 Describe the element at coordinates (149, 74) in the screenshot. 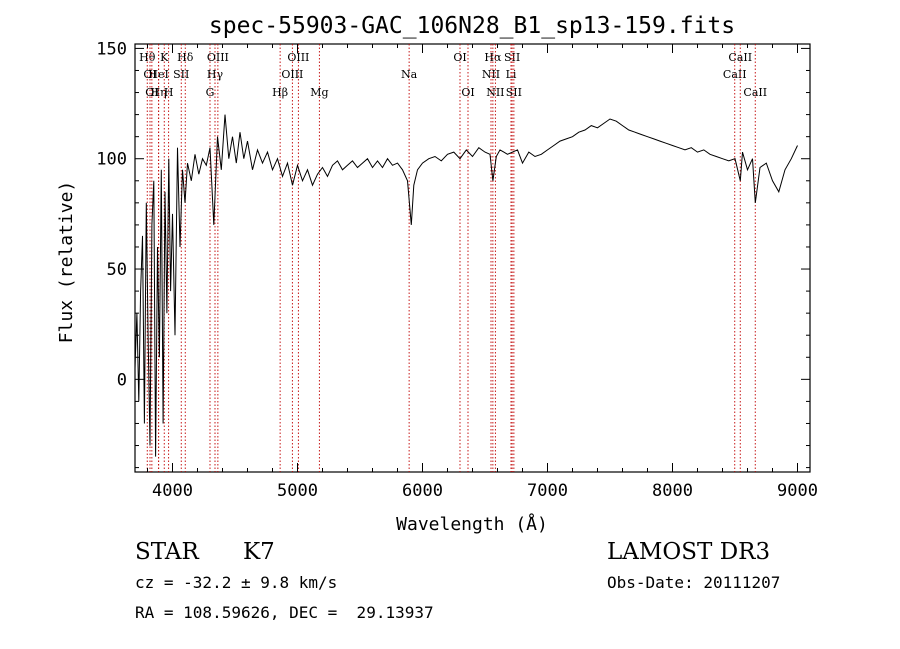

I see `line-label-1: OI` at that location.